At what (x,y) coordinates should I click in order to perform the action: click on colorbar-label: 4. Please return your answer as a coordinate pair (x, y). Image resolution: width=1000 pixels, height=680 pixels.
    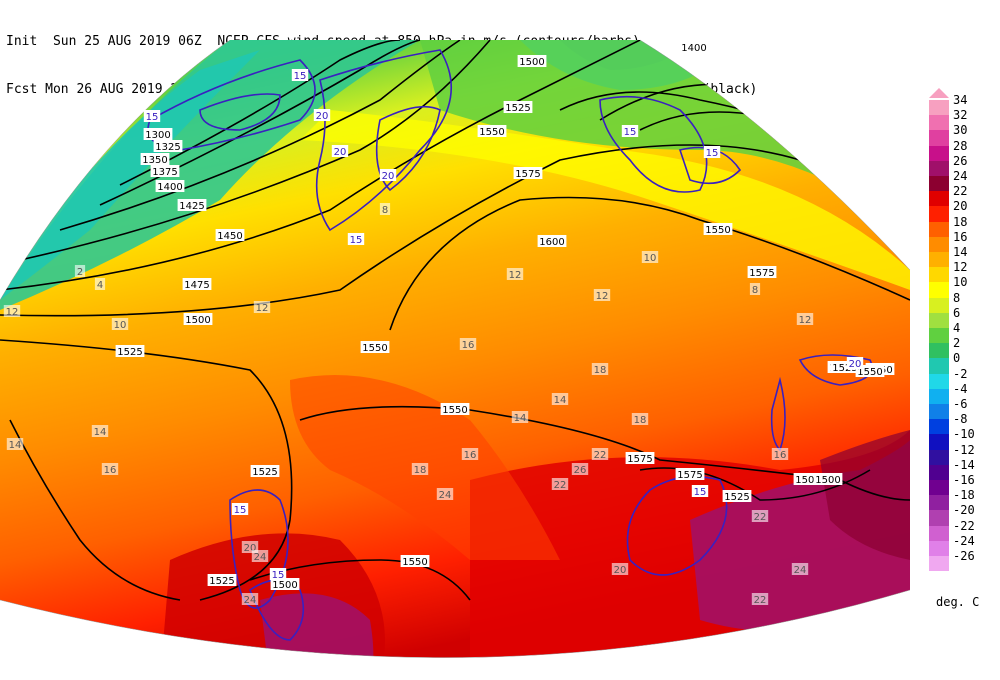
    Looking at the image, I should click on (957, 328).